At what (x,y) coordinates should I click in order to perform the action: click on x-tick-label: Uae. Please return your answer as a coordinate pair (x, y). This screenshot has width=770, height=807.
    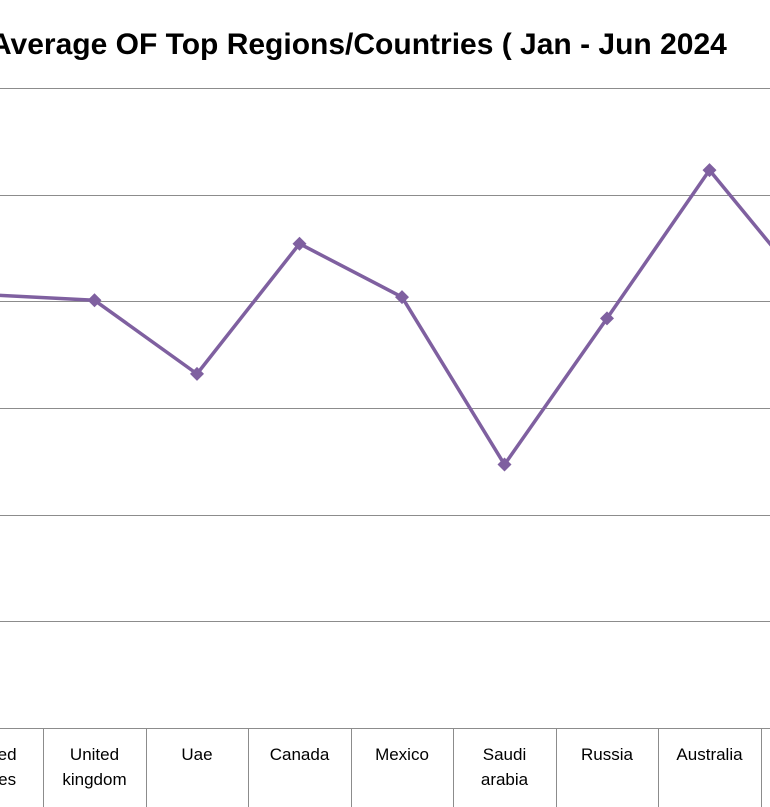
    Looking at the image, I should click on (196, 754).